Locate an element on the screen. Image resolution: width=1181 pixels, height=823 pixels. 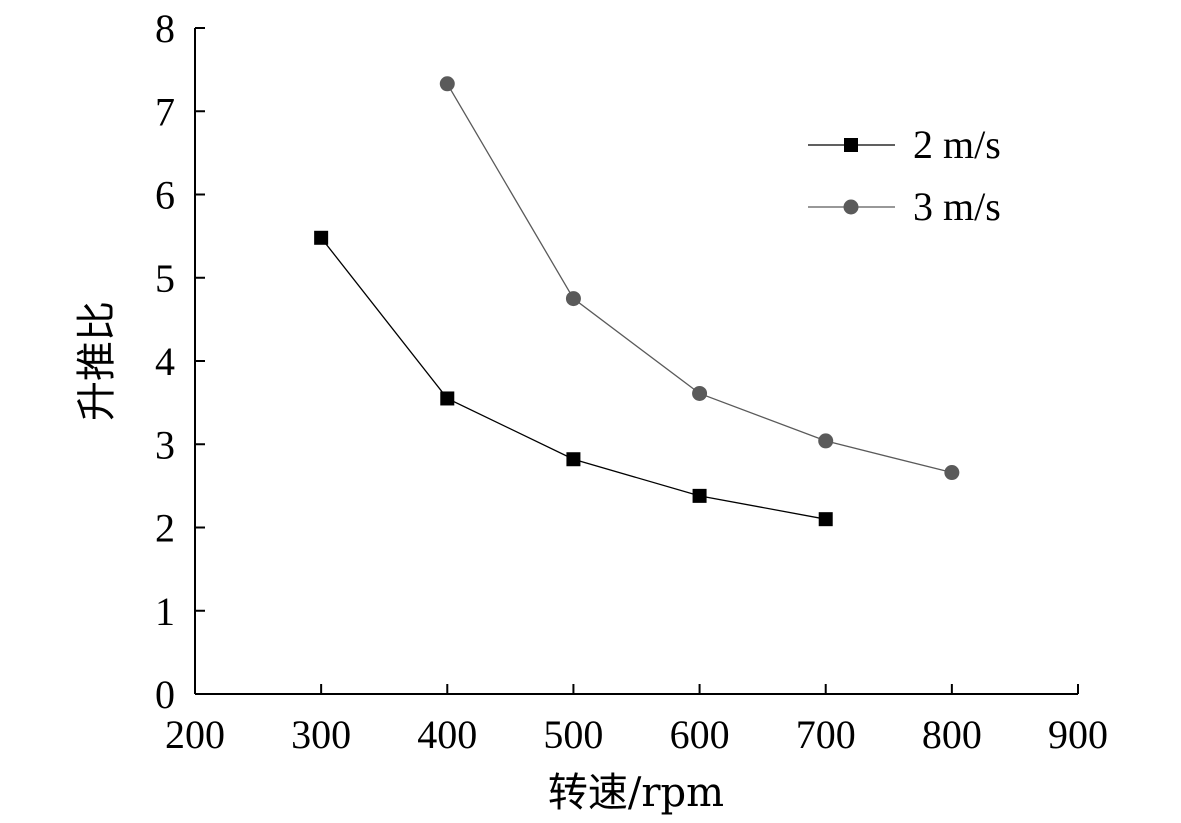
y-axis-ticks: 0 1 2 3 4 5 6 7 8 is located at coordinates (180, 361).